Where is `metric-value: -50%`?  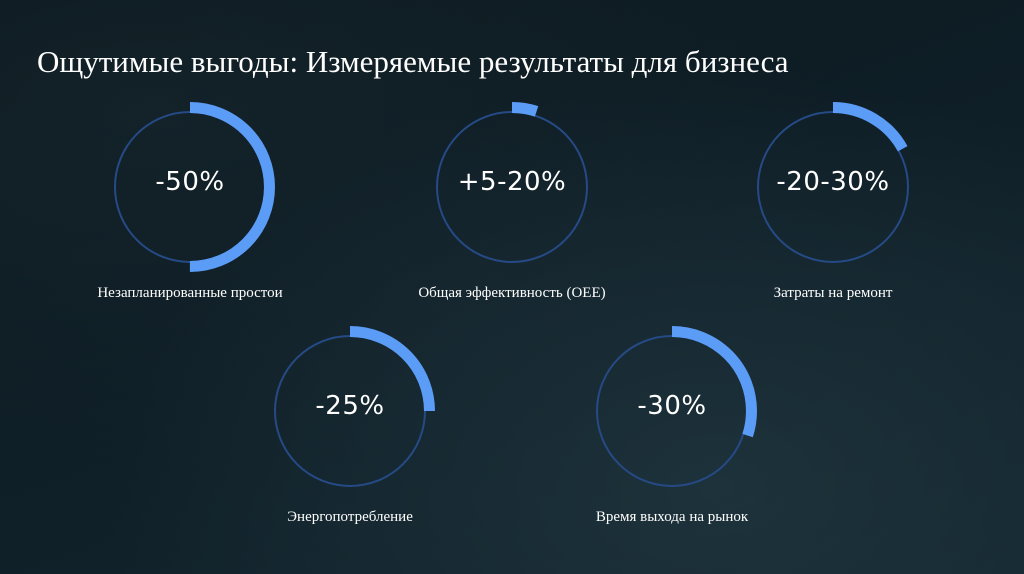
metric-value: -50% is located at coordinates (190, 182).